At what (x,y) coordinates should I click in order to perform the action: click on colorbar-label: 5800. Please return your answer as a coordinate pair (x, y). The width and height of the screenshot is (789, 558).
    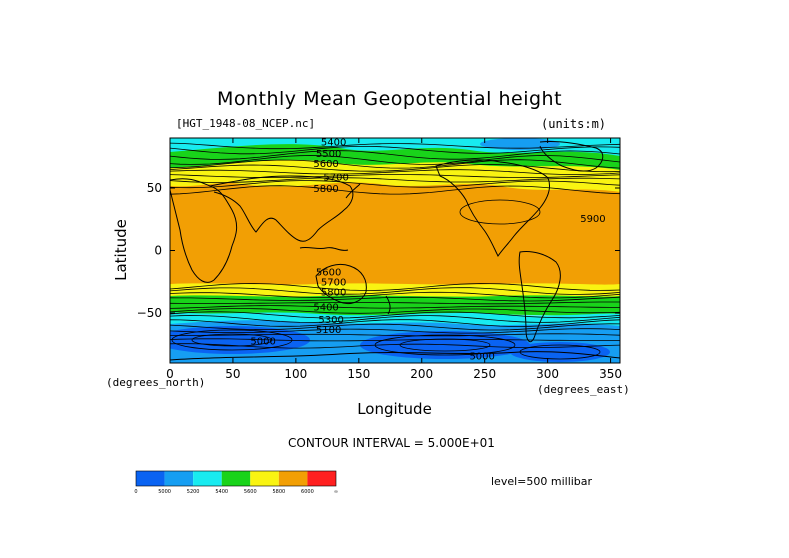
    Looking at the image, I should click on (278, 492).